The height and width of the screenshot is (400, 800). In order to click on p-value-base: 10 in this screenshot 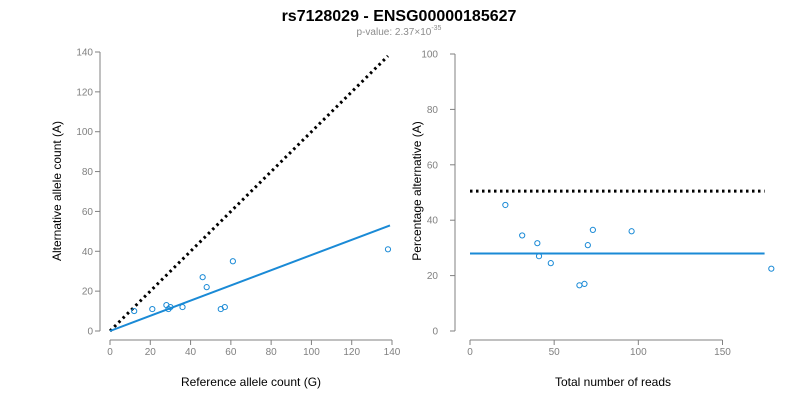, I will do `click(426, 32)`.